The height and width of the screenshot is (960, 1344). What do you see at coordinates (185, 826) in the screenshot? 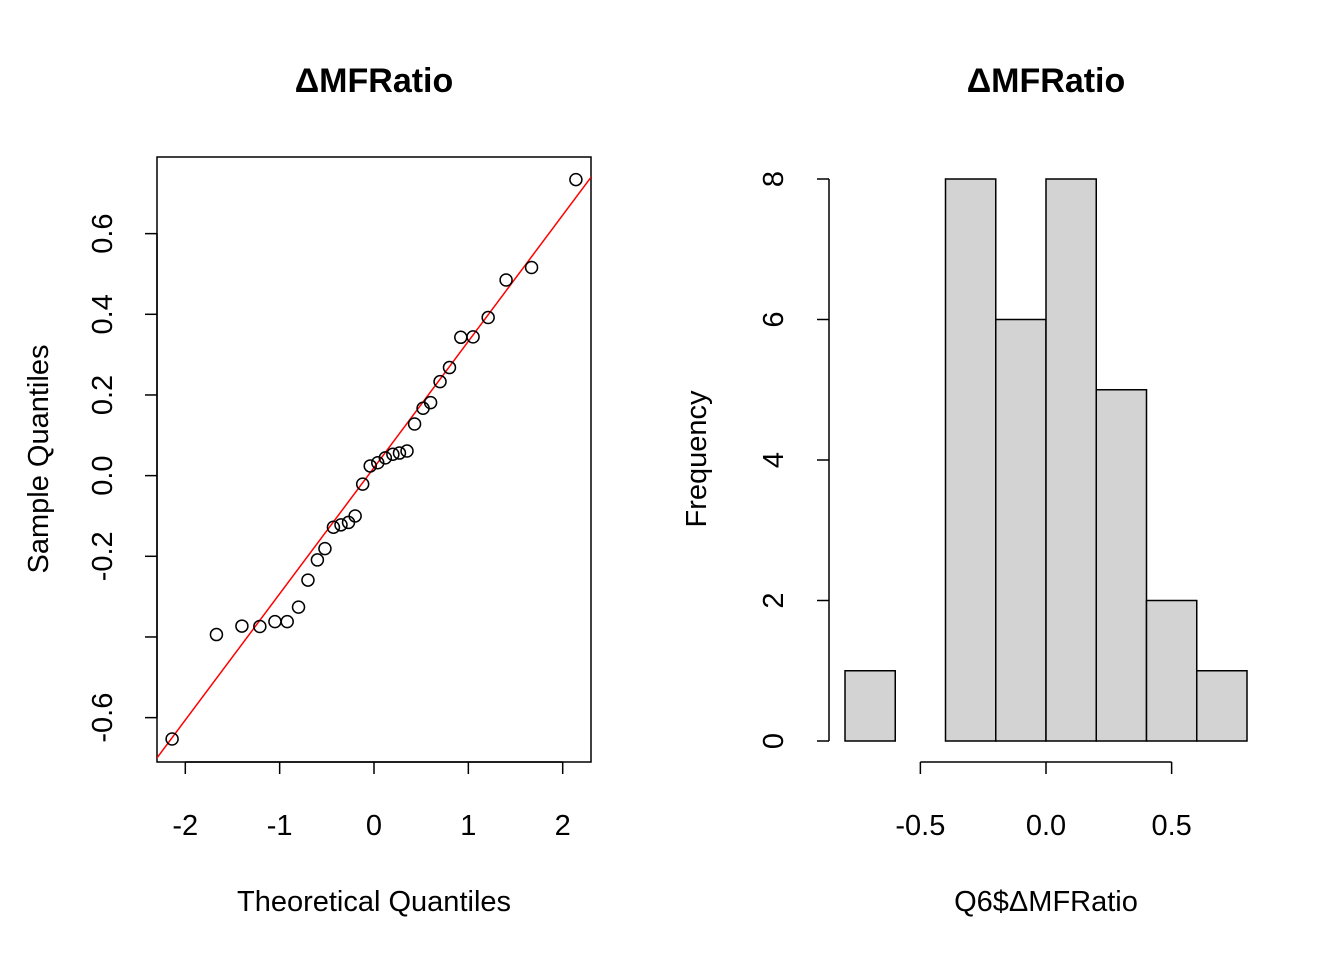
I see `qq-x-tick-label: -2` at bounding box center [185, 826].